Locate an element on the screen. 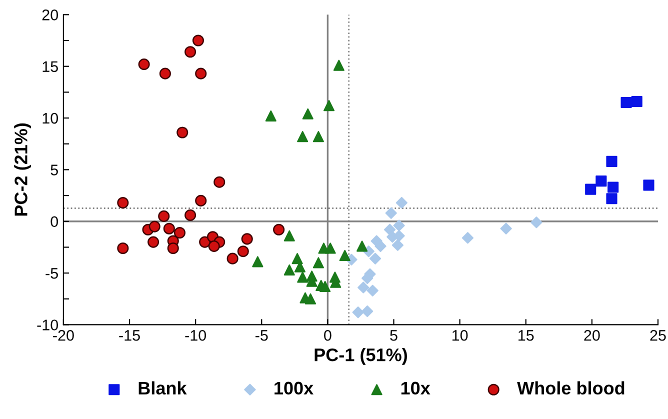  legend-label: Whole blood is located at coordinates (570, 388).